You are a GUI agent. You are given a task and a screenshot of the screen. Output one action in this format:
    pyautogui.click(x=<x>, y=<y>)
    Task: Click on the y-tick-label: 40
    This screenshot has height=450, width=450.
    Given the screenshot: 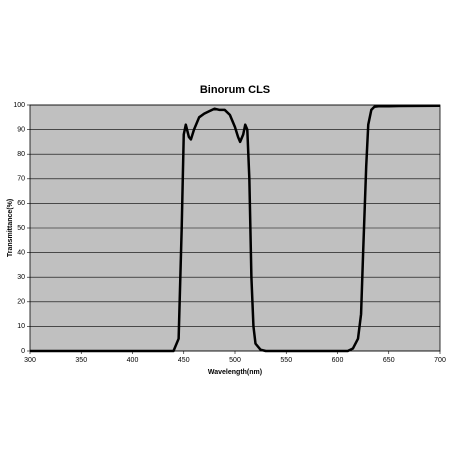 What is the action you would take?
    pyautogui.click(x=21, y=252)
    